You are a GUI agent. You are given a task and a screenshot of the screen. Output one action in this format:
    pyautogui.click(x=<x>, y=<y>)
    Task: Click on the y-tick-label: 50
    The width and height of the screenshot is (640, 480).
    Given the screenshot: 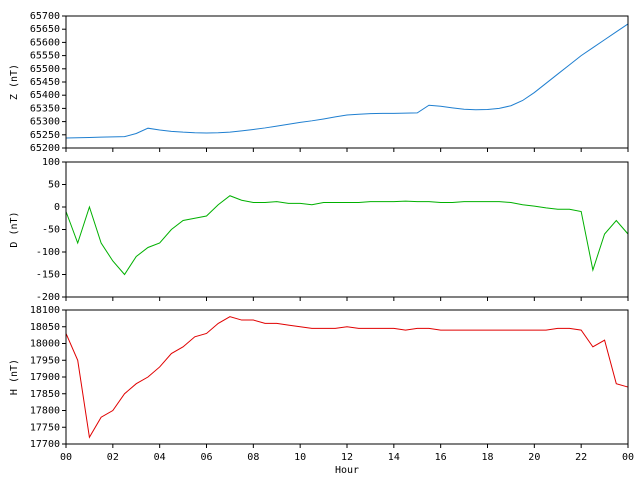 What is the action you would take?
    pyautogui.click(x=54, y=185)
    